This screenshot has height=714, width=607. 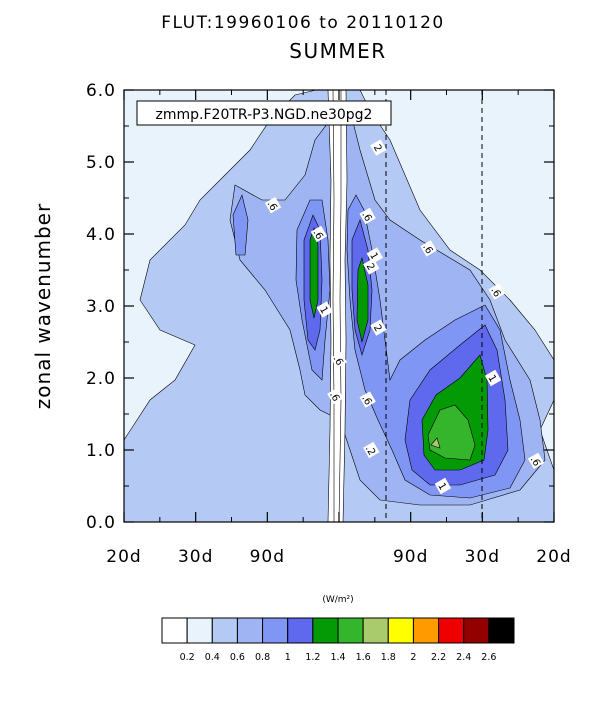 I want to click on y-tick-label: 3.0, so click(x=101, y=307).